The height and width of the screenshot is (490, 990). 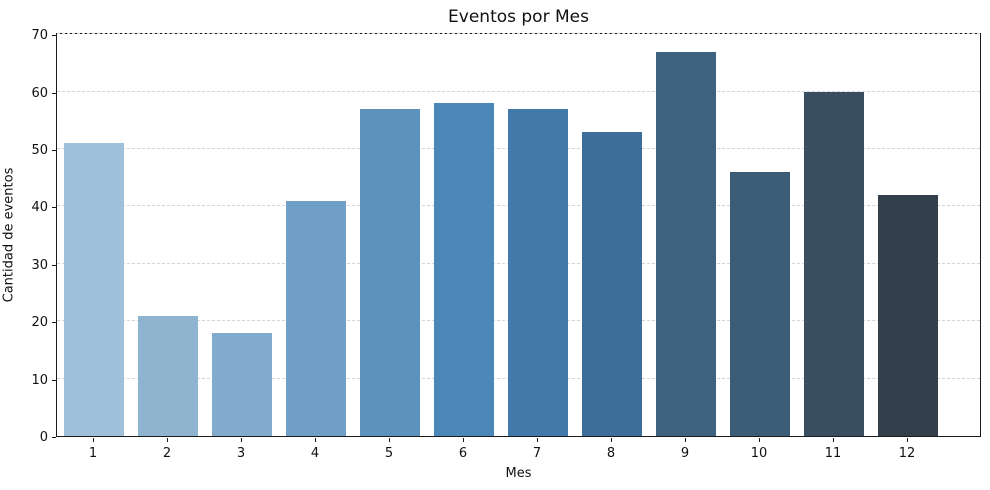 What do you see at coordinates (537, 453) in the screenshot?
I see `x-tick-label-7: 7` at bounding box center [537, 453].